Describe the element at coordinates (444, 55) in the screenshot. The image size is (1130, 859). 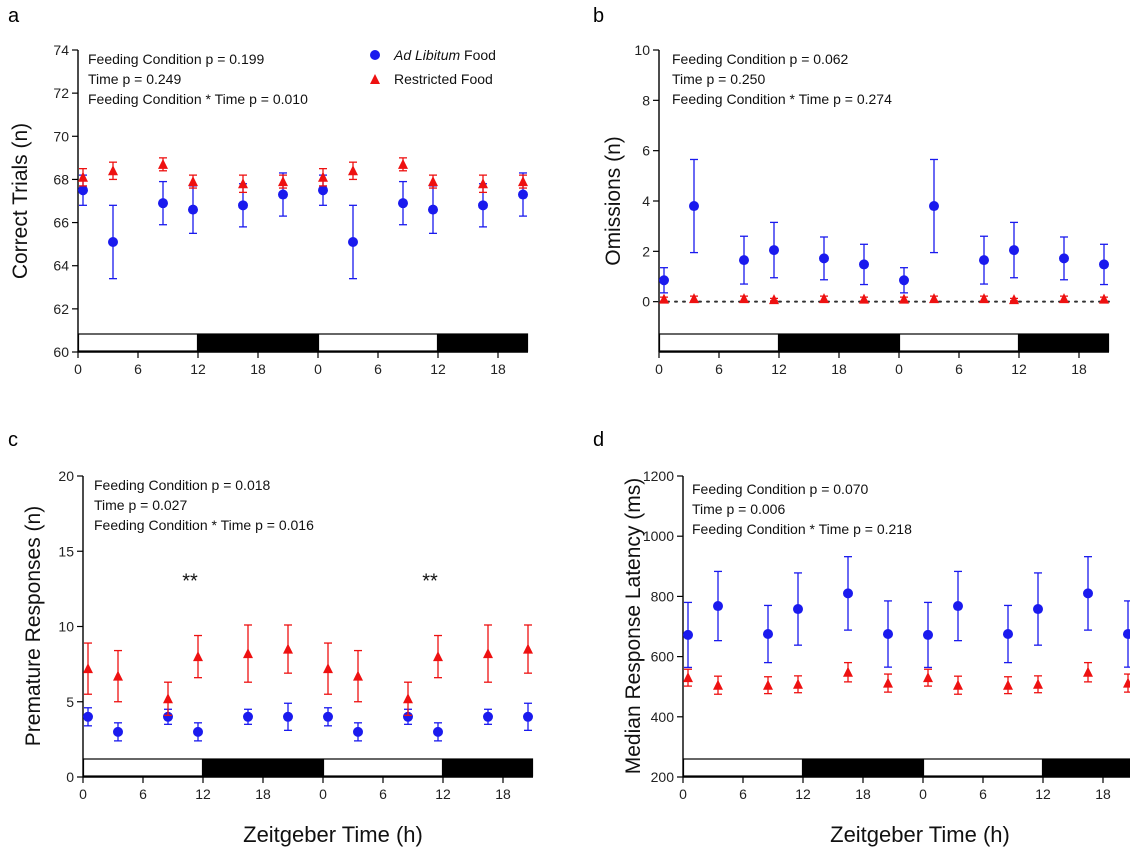
I see `legend-label-ad-libitum: Ad Libitum Food` at that location.